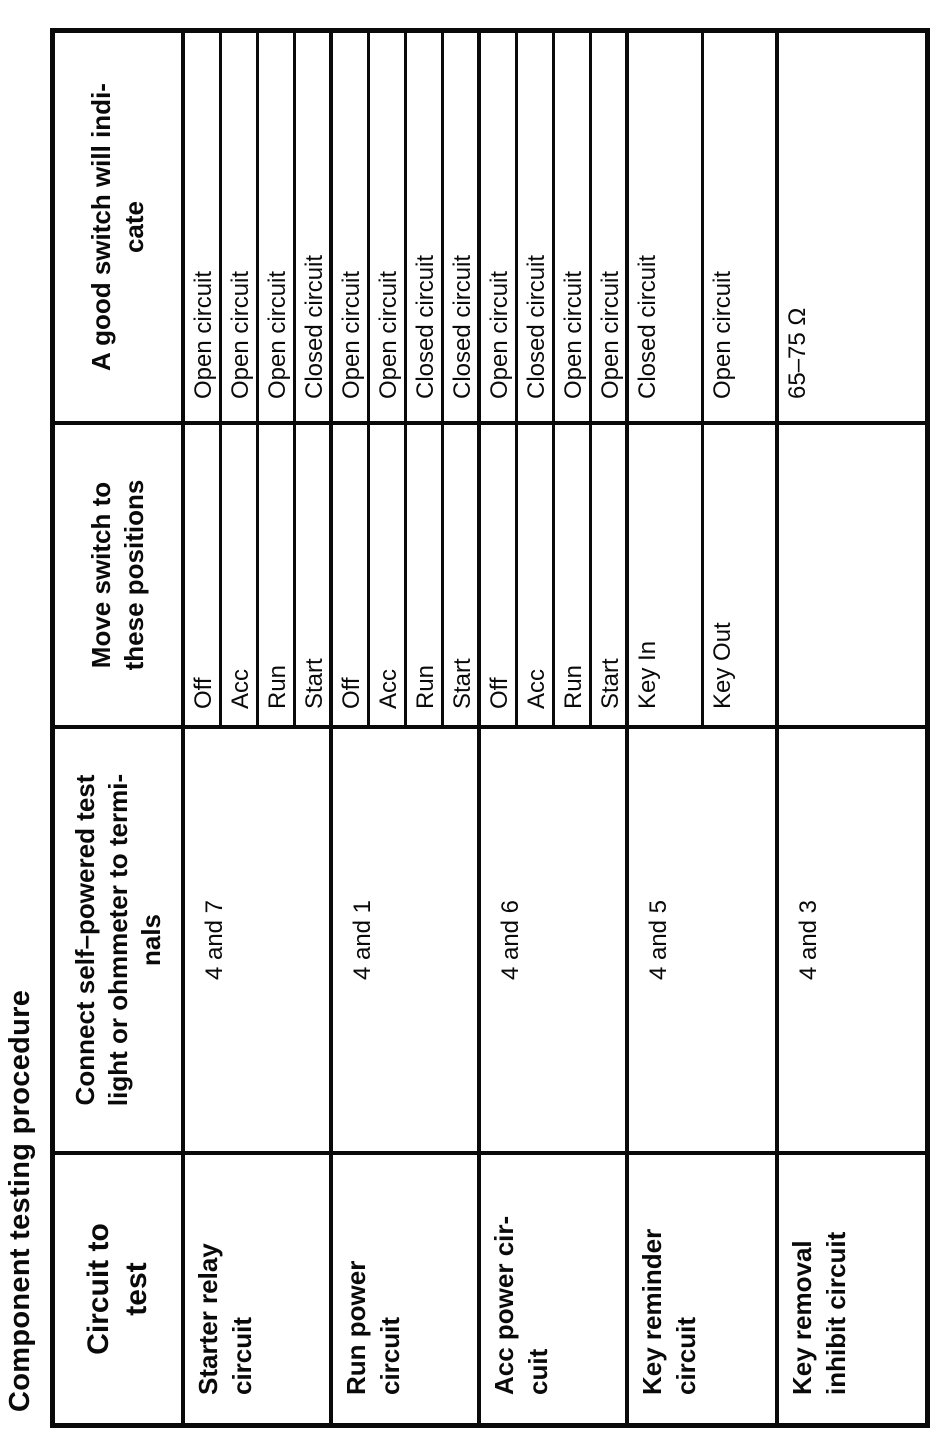 Image resolution: width=948 pixels, height=1440 pixels. Describe the element at coordinates (741, 573) in the screenshot. I see `switch-position-cell: Key Out` at that location.